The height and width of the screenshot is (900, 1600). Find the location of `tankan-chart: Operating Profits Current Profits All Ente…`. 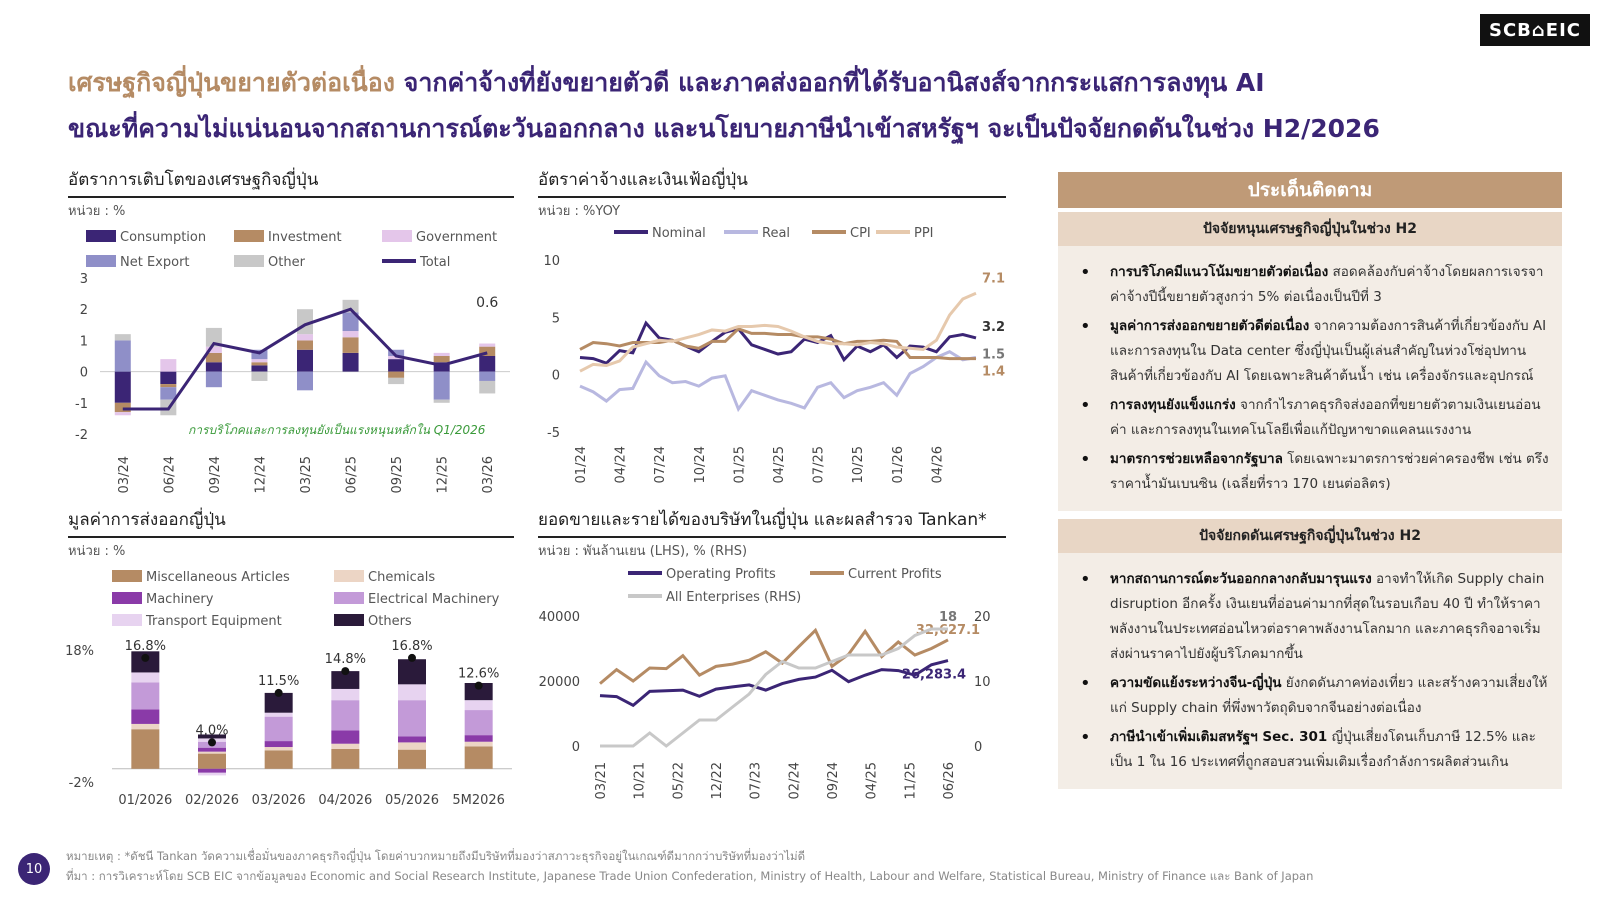

tankan-chart: Operating Profits Current Profits All Ente… is located at coordinates (765, 683).